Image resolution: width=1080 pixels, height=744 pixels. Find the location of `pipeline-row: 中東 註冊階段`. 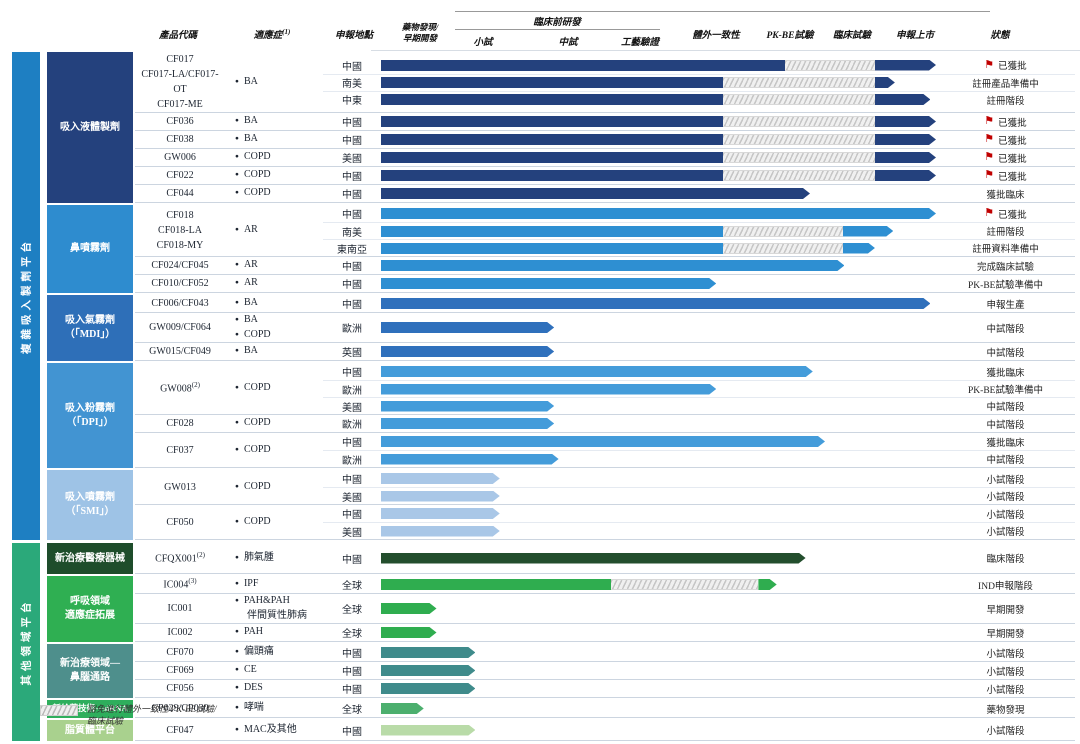

pipeline-row: 中東 註冊階段 is located at coordinates (699, 99).